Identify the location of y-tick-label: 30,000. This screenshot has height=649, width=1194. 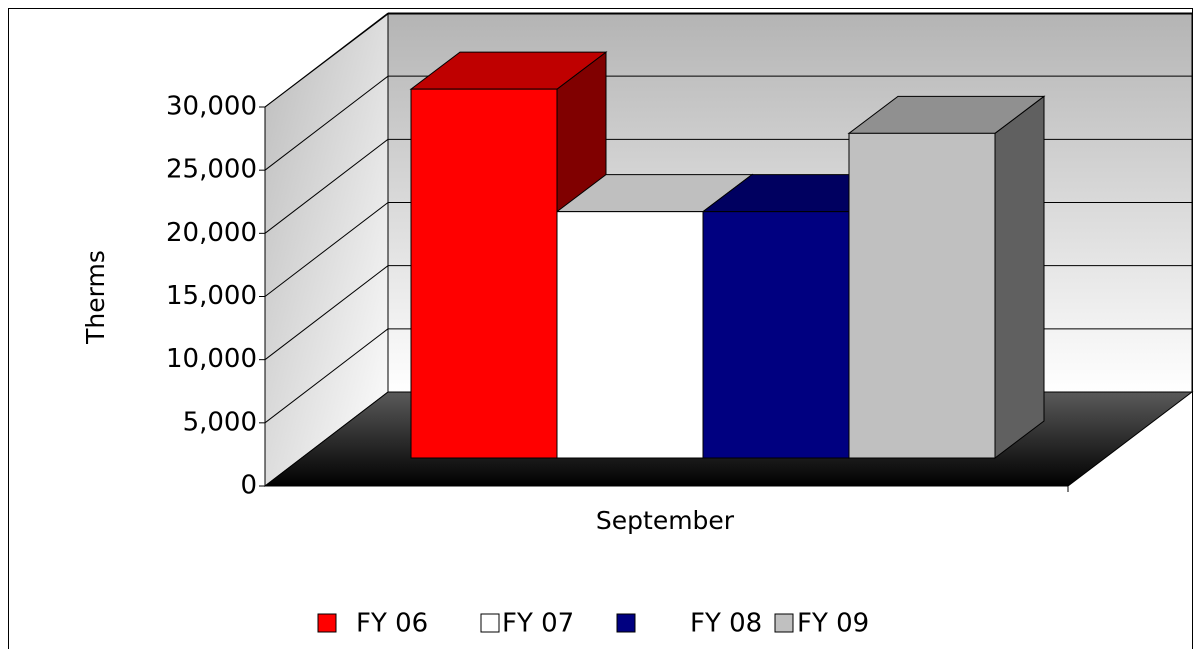
(211, 107).